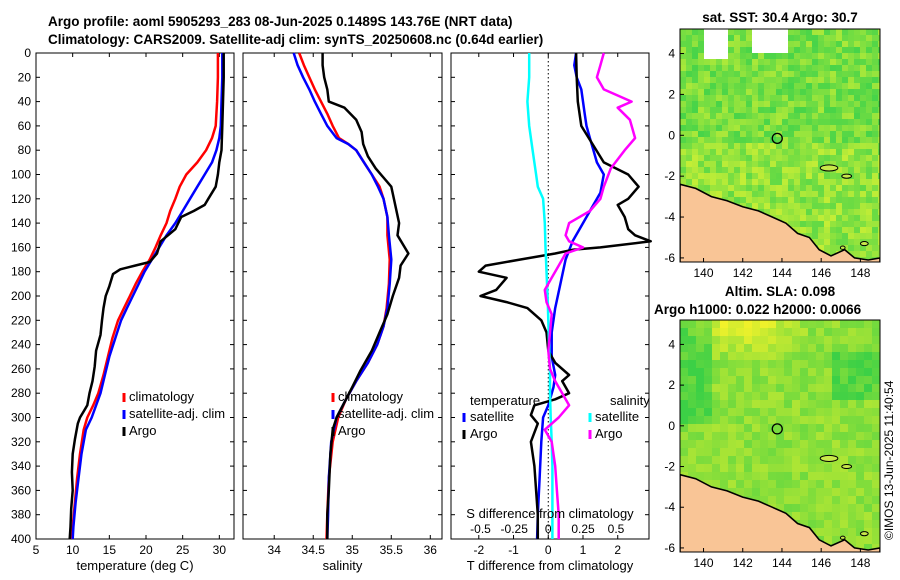  What do you see at coordinates (548, 550) in the screenshot?
I see `x-tick-label: 0` at bounding box center [548, 550].